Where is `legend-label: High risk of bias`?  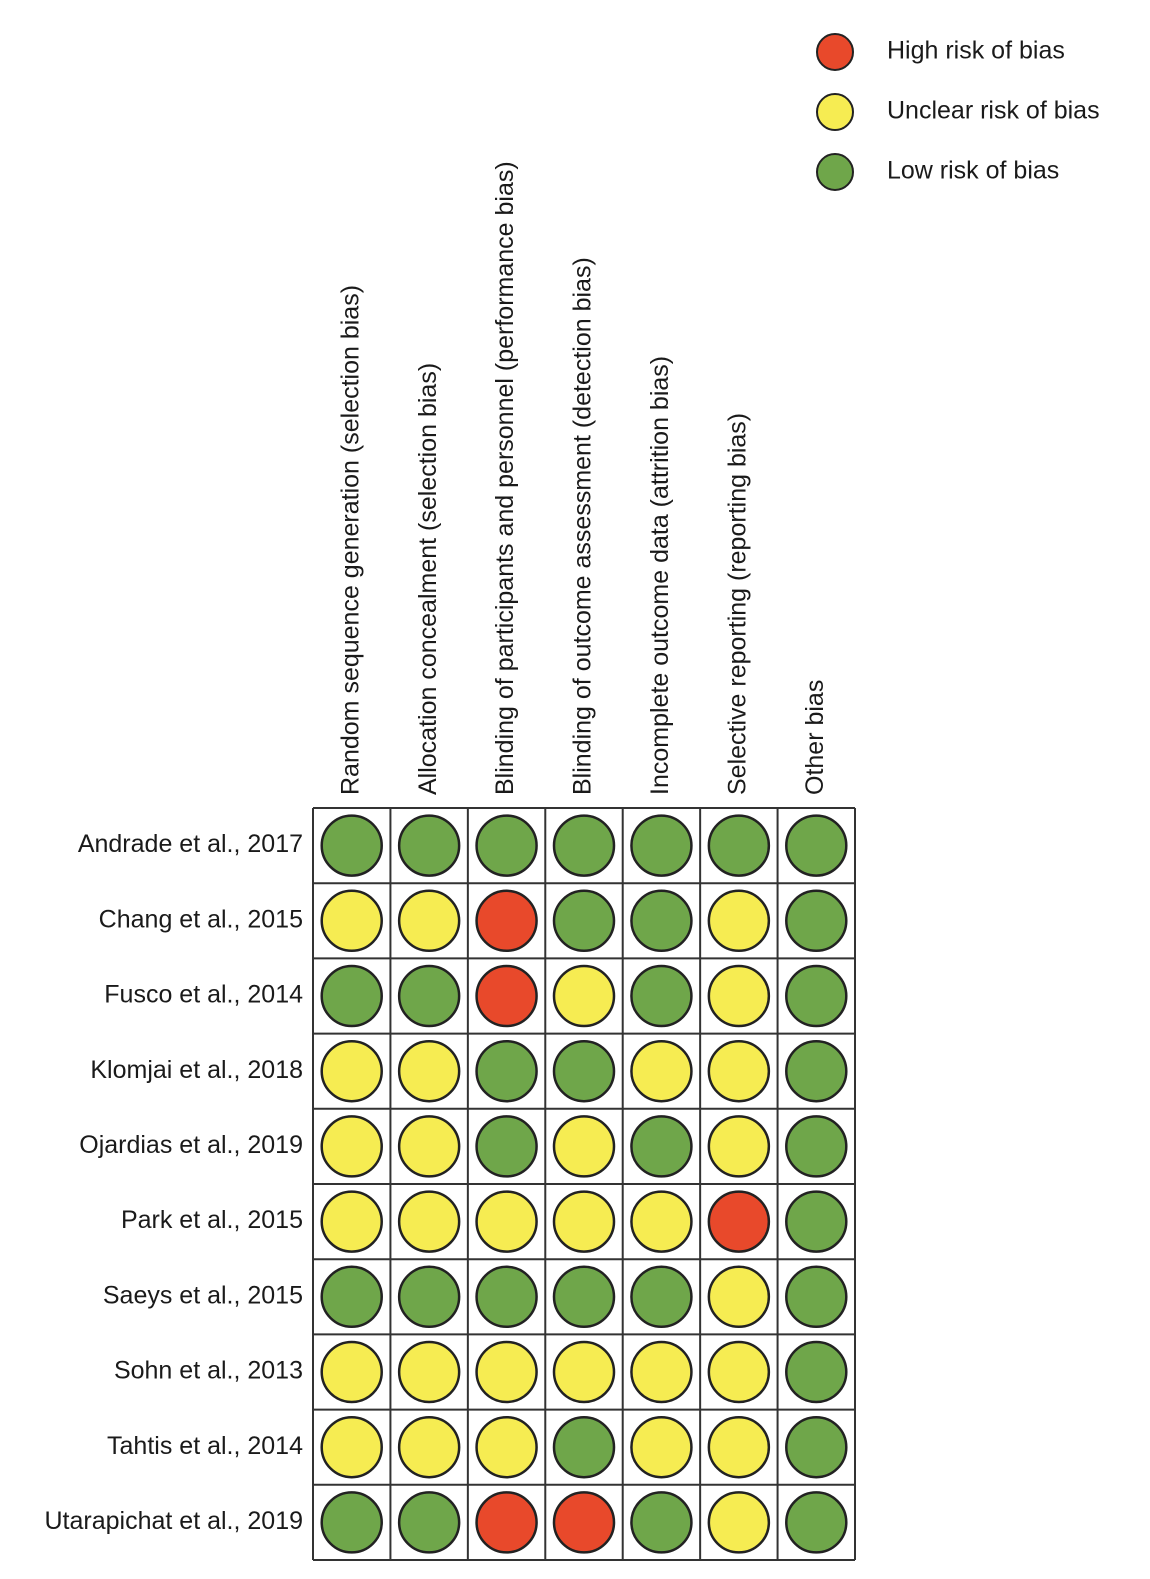
legend-label: High risk of bias is located at coordinates (976, 51).